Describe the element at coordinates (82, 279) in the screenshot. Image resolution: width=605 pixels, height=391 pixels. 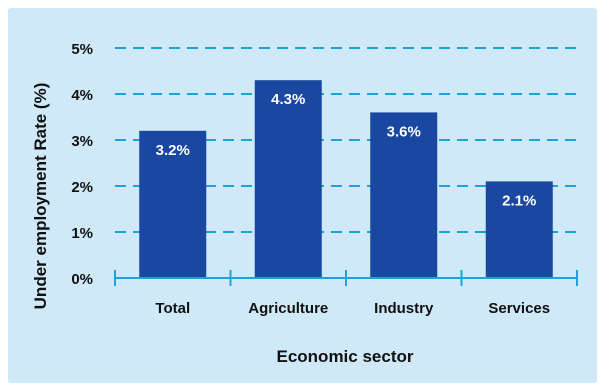
I see `y-tick-label: 0%` at that location.